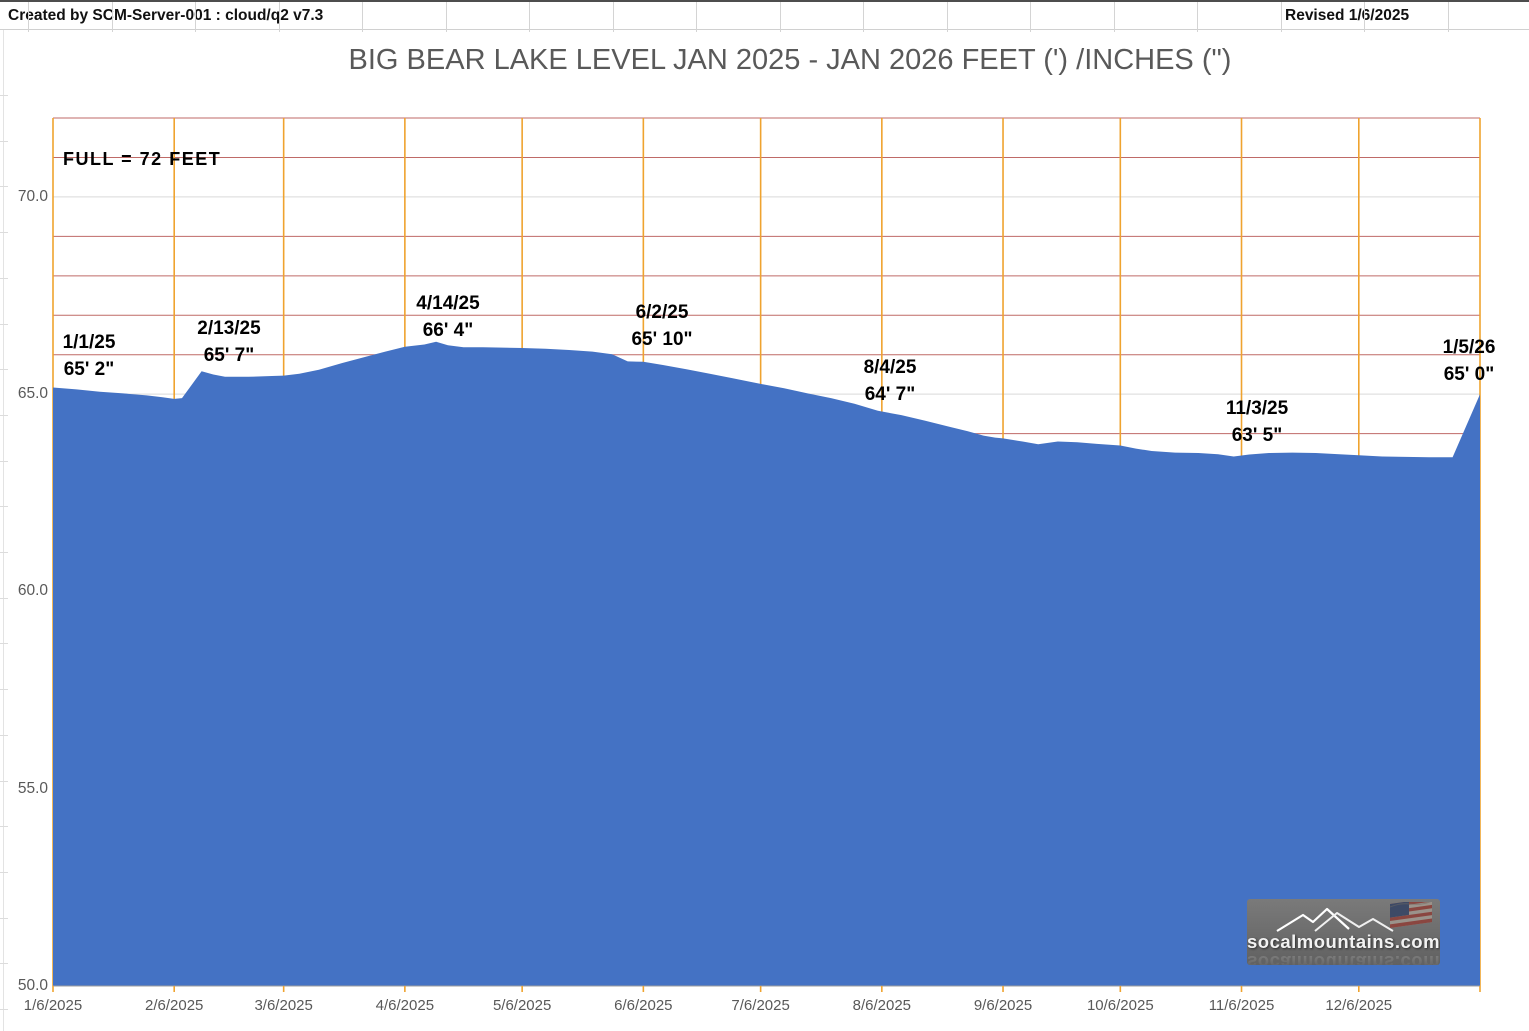 This screenshot has height=1031, width=1529. Describe the element at coordinates (1343, 958) in the screenshot. I see `watermark-reflection: socalmountains.com` at that location.